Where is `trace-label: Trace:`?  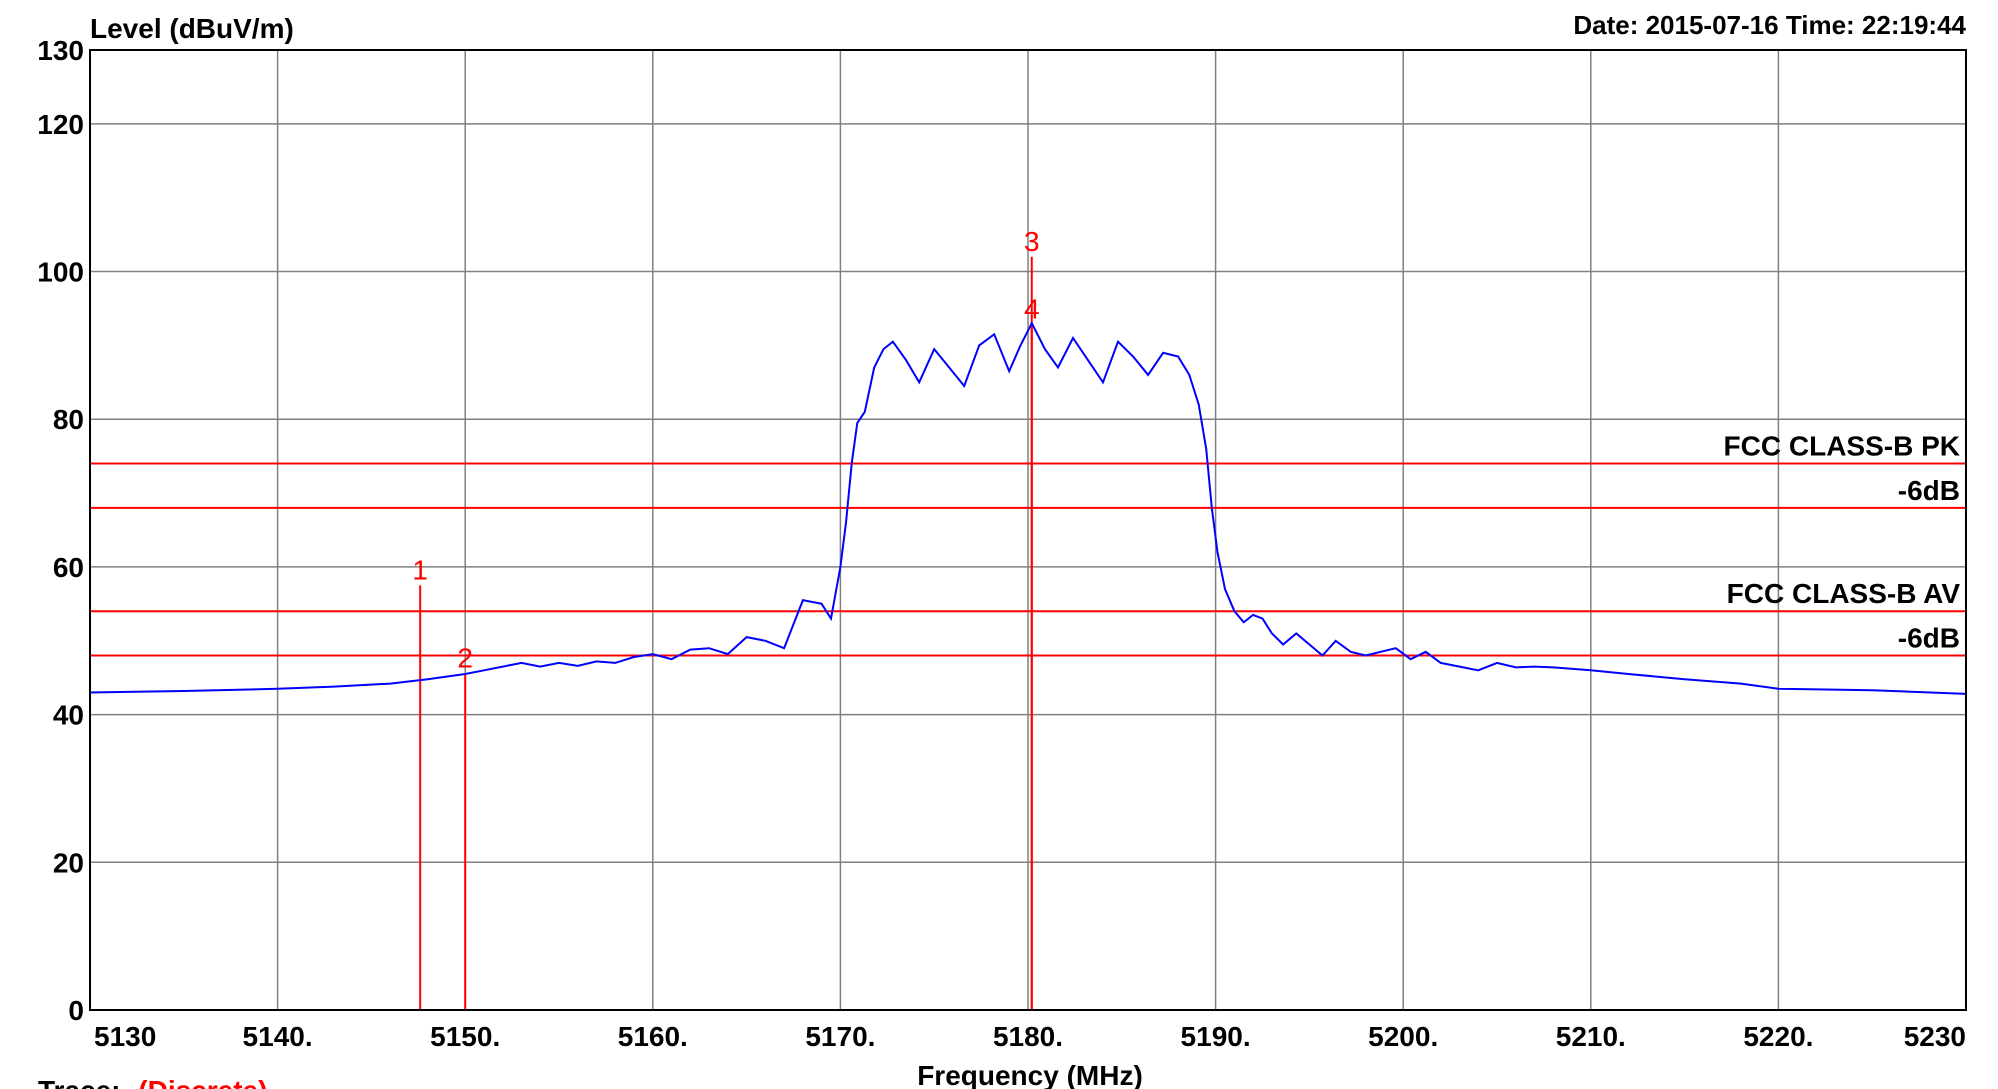 trace-label: Trace: is located at coordinates (79, 1082).